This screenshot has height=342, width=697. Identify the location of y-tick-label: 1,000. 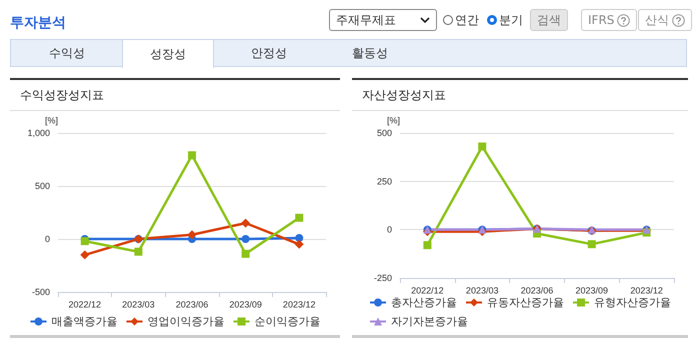
(38, 133).